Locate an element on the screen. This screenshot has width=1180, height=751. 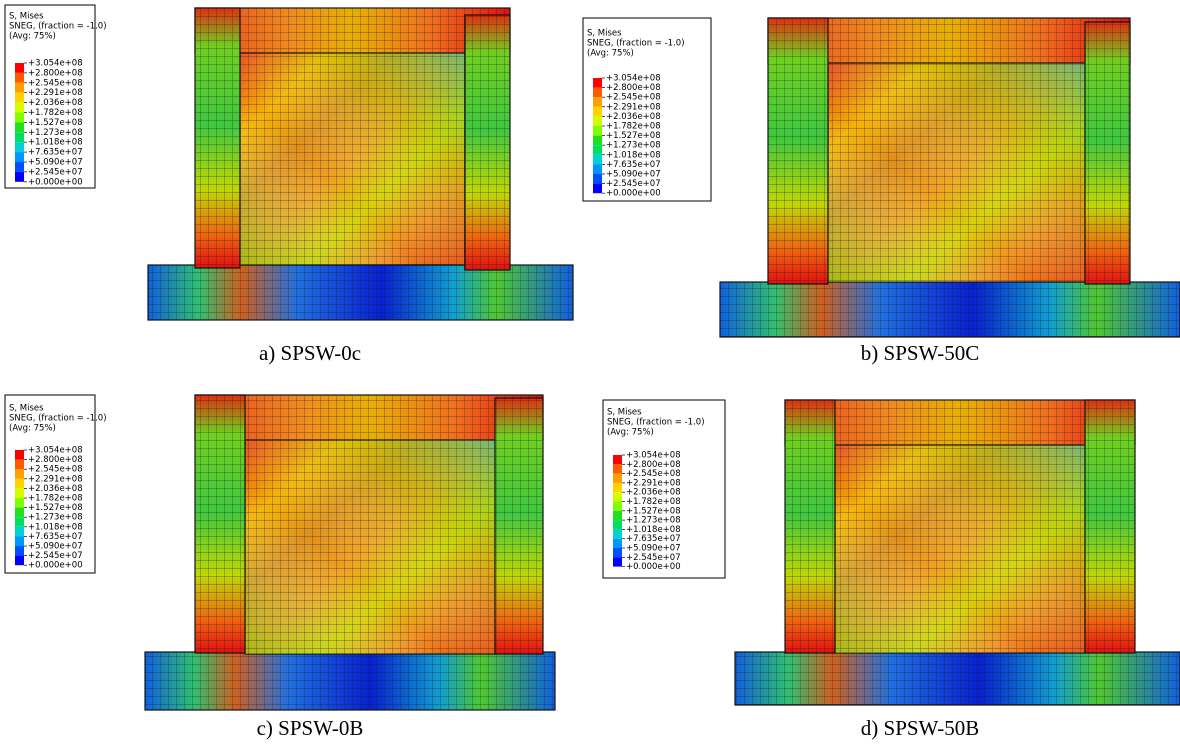
caption: a) SPSW-0c is located at coordinates (310, 353).